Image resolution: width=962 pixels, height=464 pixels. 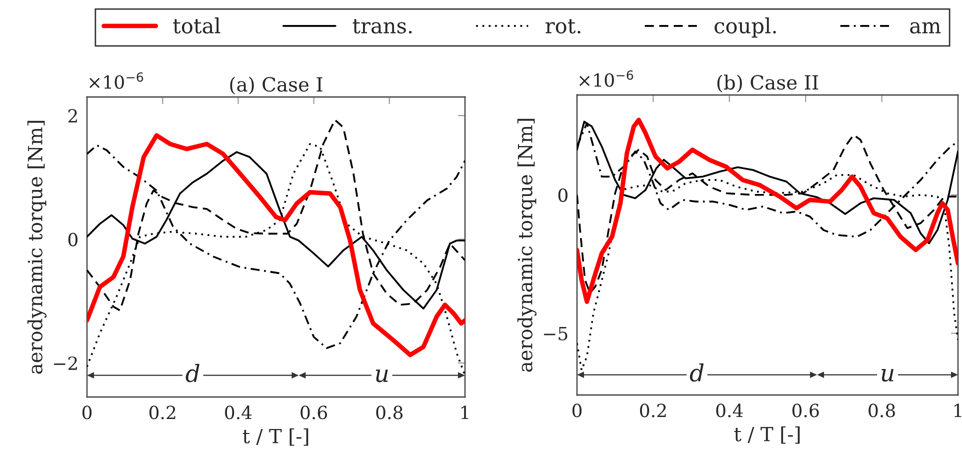 I want to click on legend-label: total, so click(x=196, y=25).